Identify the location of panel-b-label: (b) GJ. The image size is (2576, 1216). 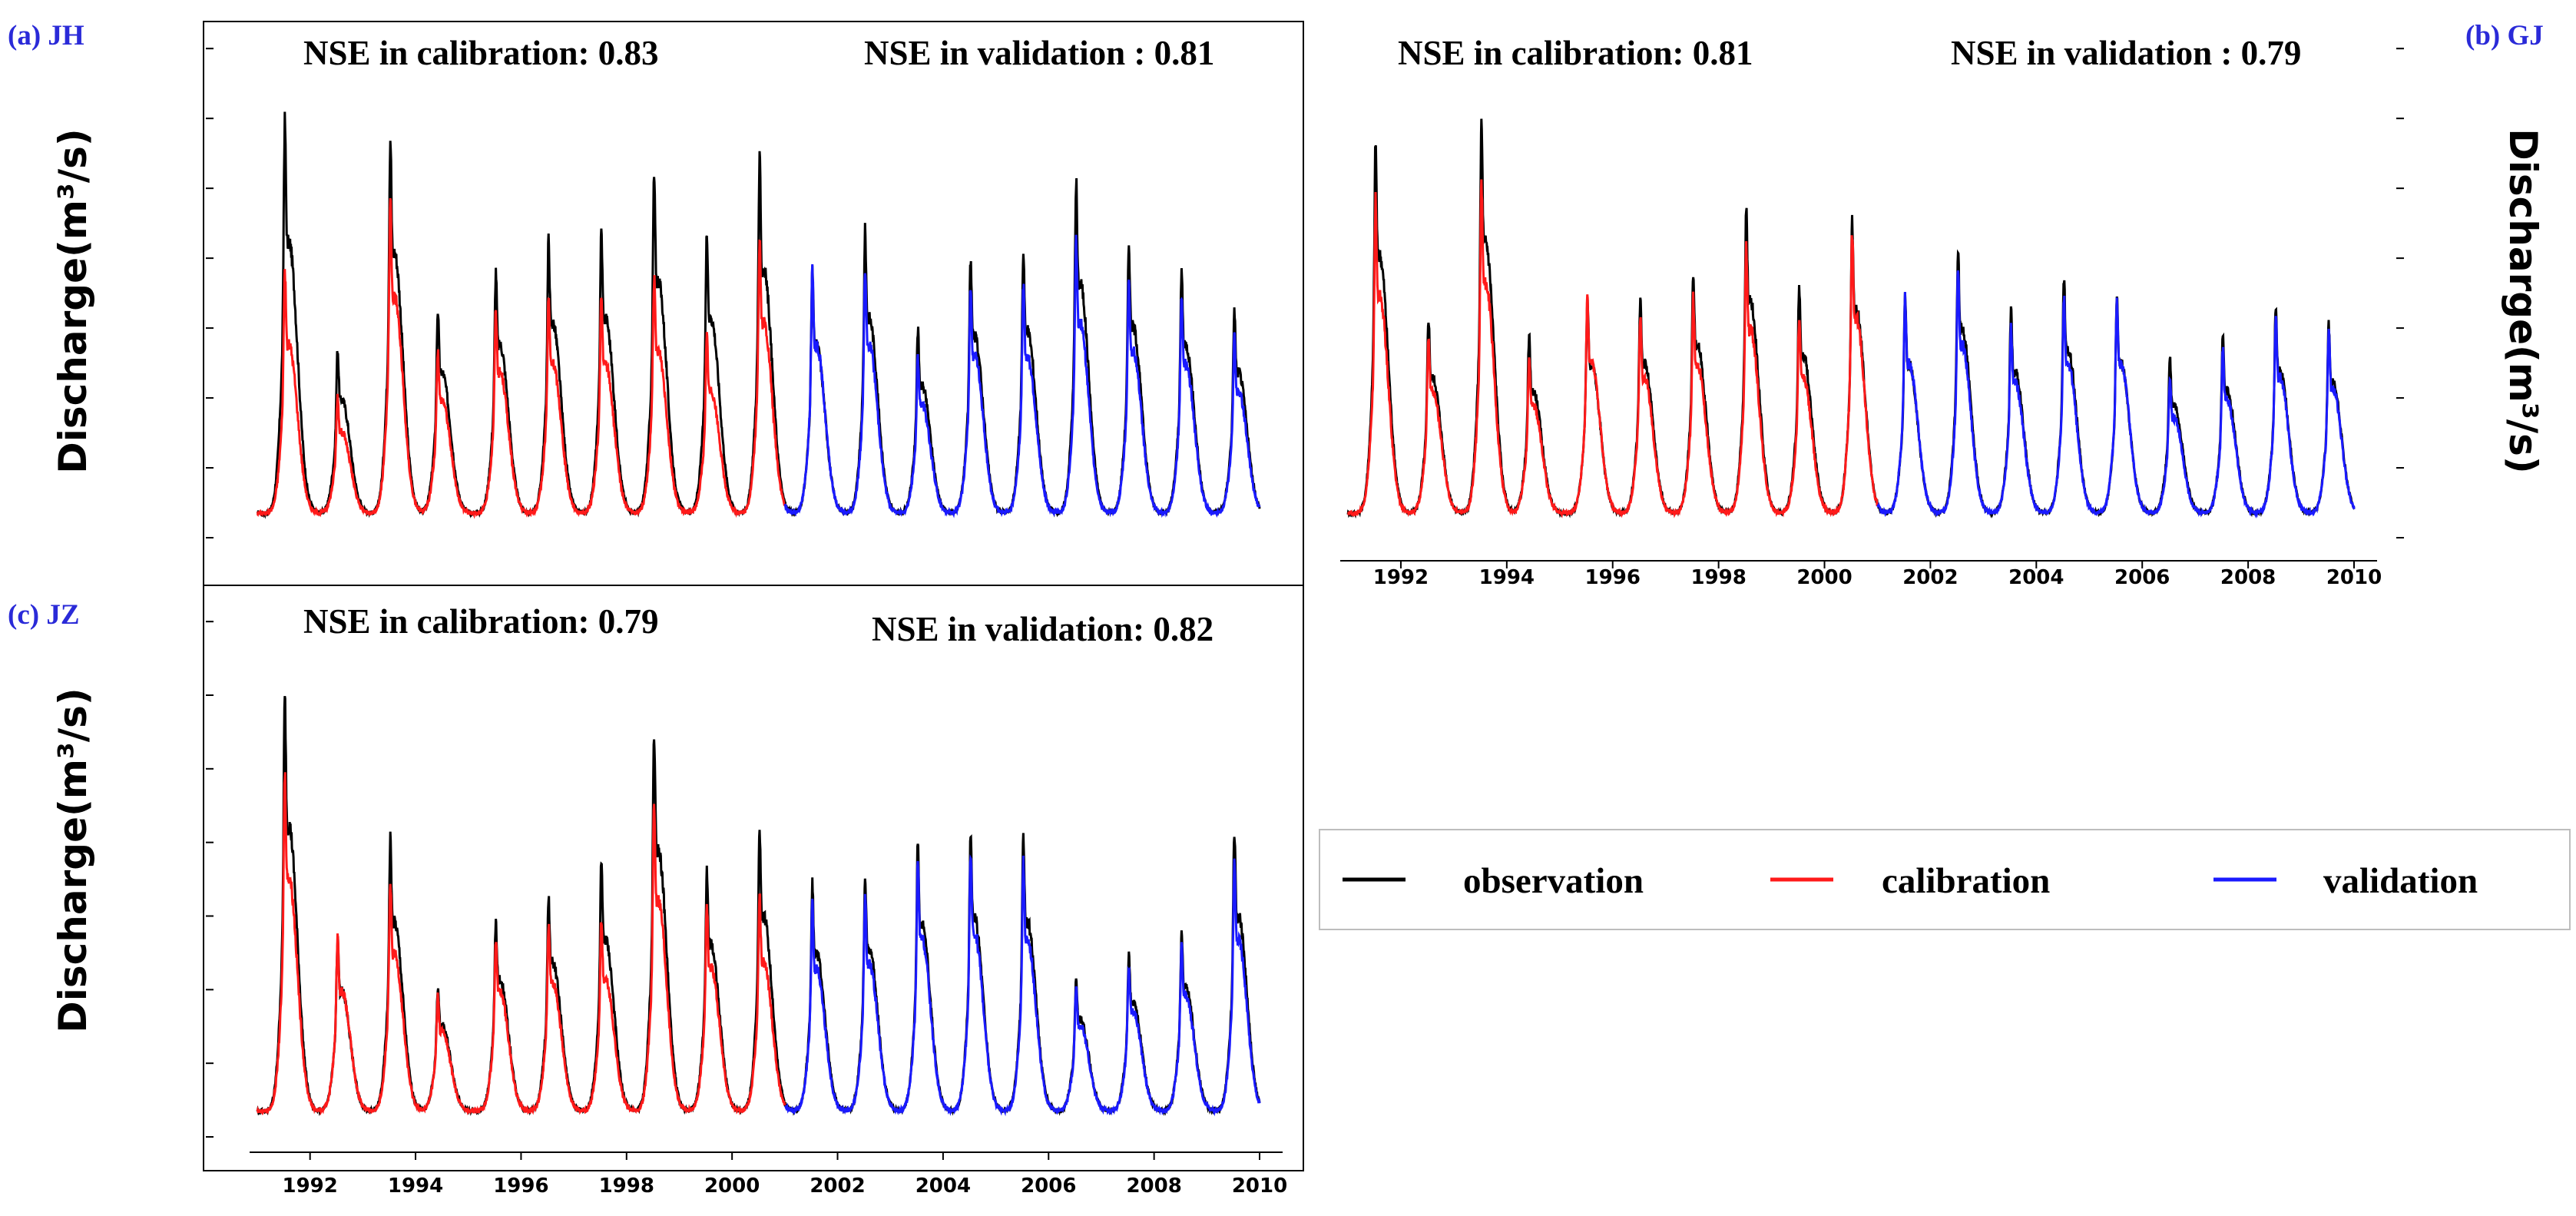
(2504, 35).